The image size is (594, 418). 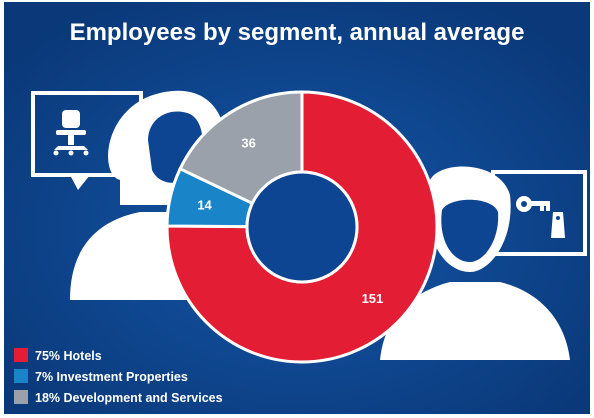 What do you see at coordinates (373, 298) in the screenshot?
I see `slice-value-label-1: 151` at bounding box center [373, 298].